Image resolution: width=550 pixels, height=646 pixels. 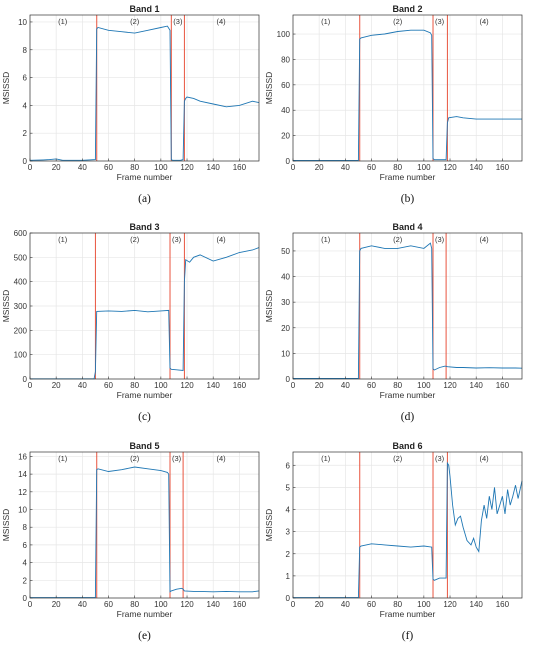 I want to click on chart-title: Band 5, so click(x=144, y=446).